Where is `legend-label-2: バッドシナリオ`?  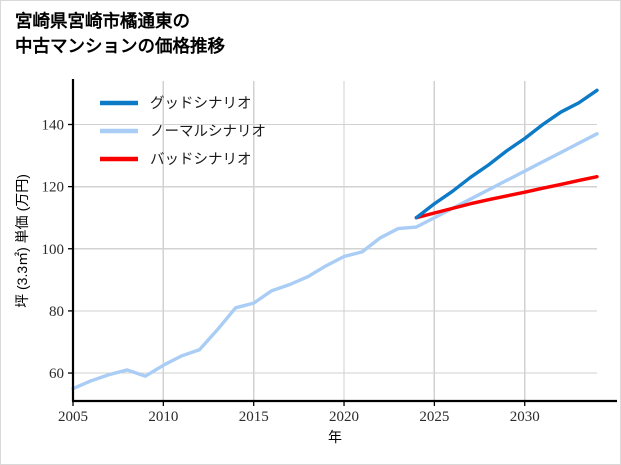
legend-label-2: バッドシナリオ is located at coordinates (201, 160).